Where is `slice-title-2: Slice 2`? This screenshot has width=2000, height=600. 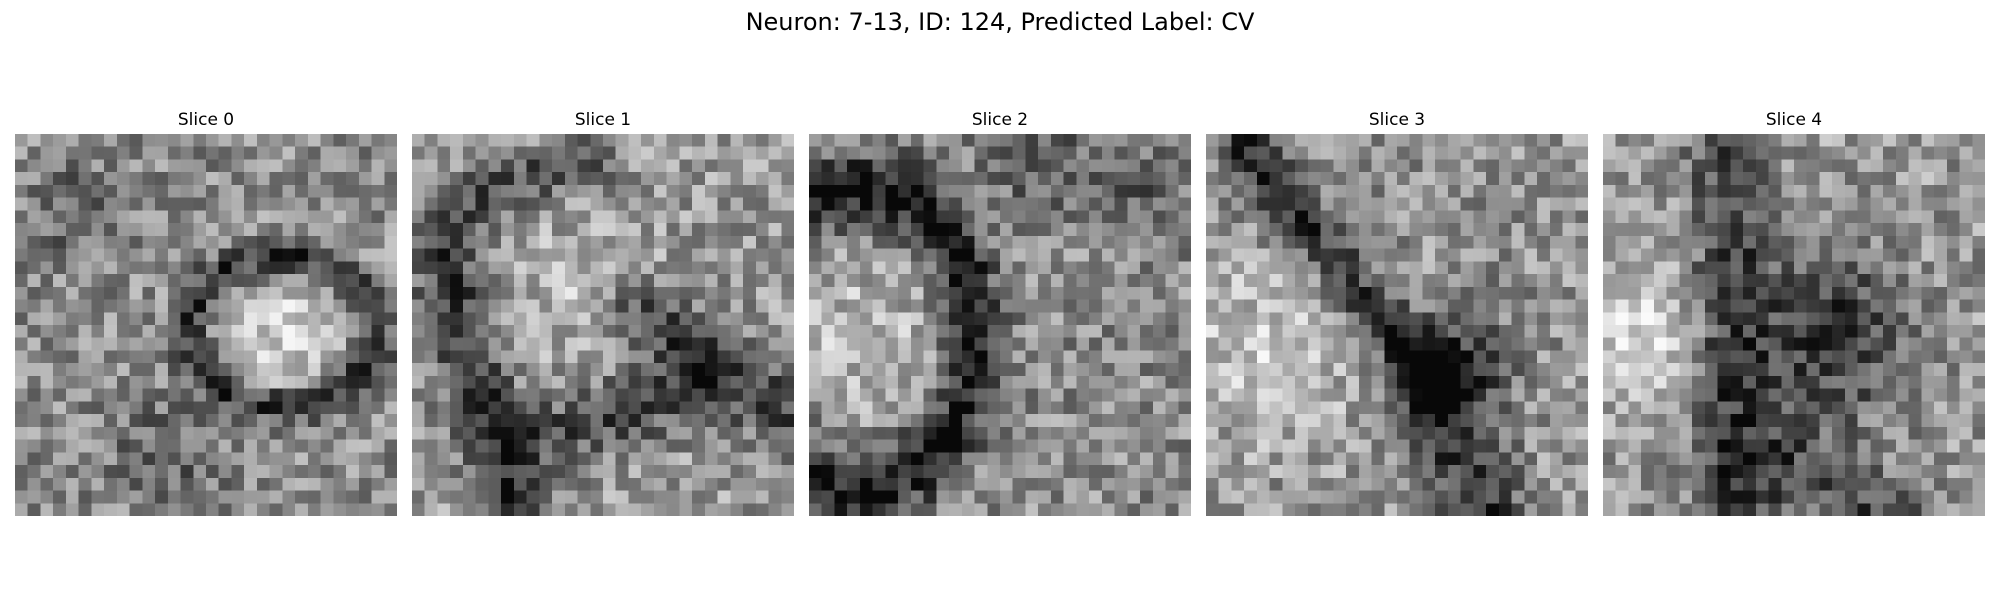 slice-title-2: Slice 2 is located at coordinates (1000, 120).